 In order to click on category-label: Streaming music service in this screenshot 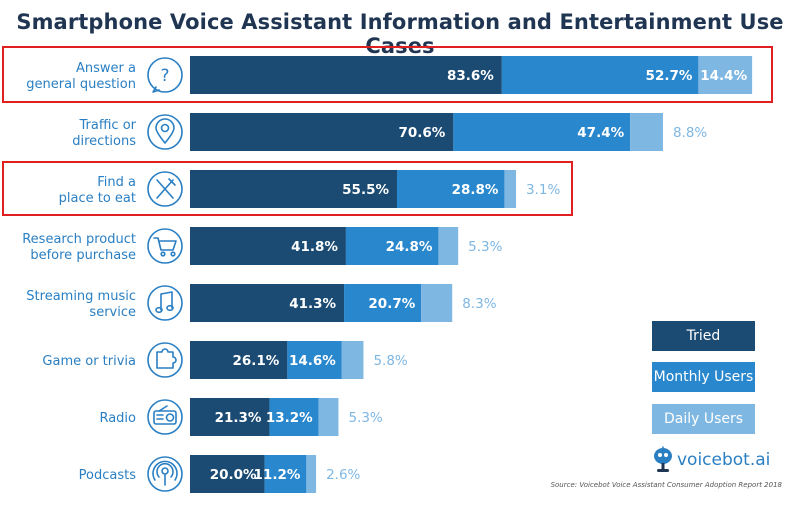, I will do `click(81, 304)`.